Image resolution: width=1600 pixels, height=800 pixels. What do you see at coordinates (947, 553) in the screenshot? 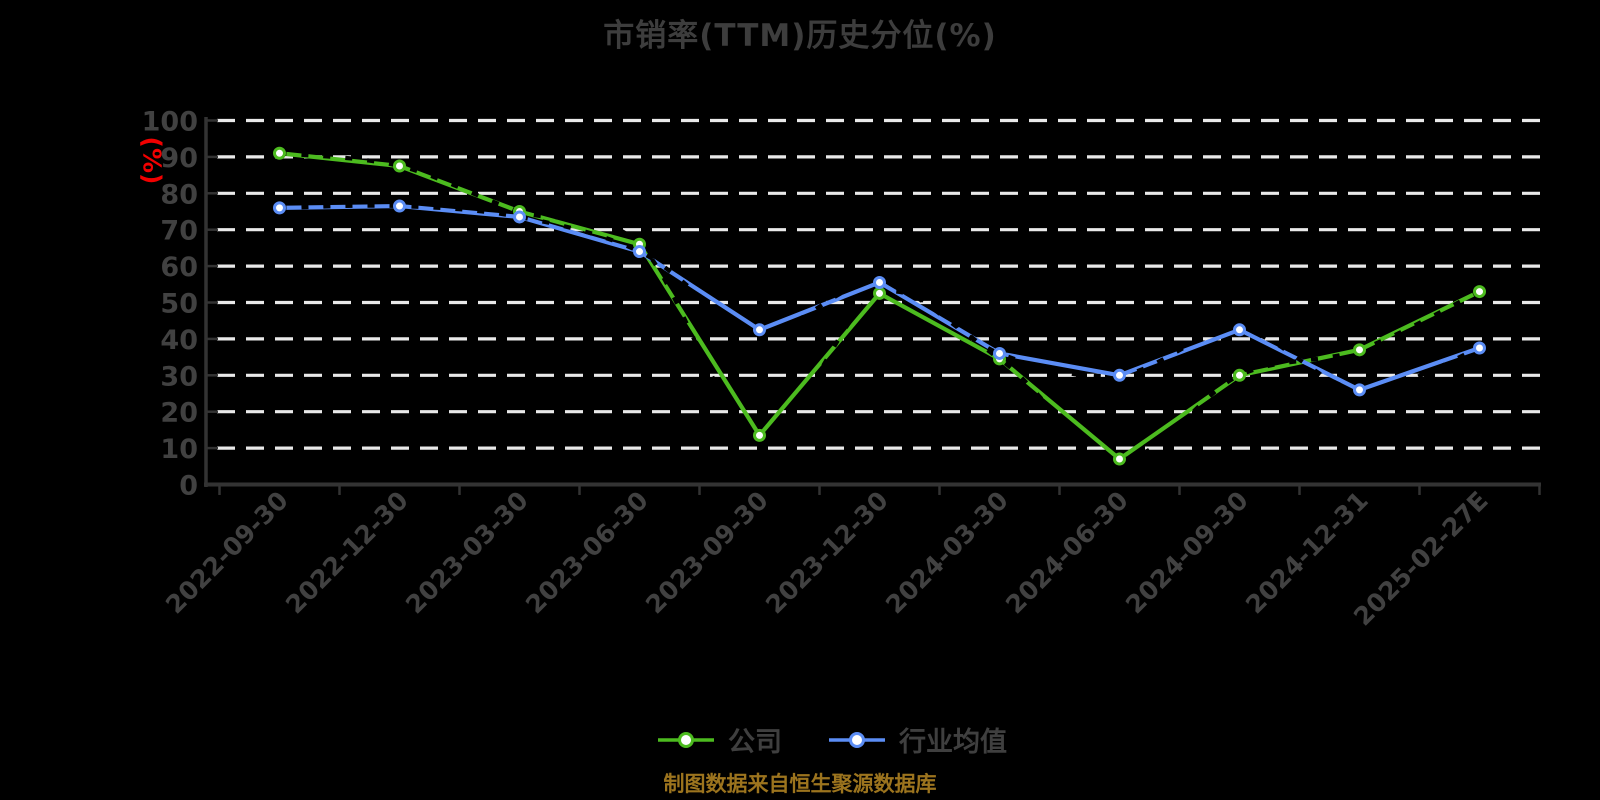
I see `x-tick-label: 2024-03-30` at bounding box center [947, 553].